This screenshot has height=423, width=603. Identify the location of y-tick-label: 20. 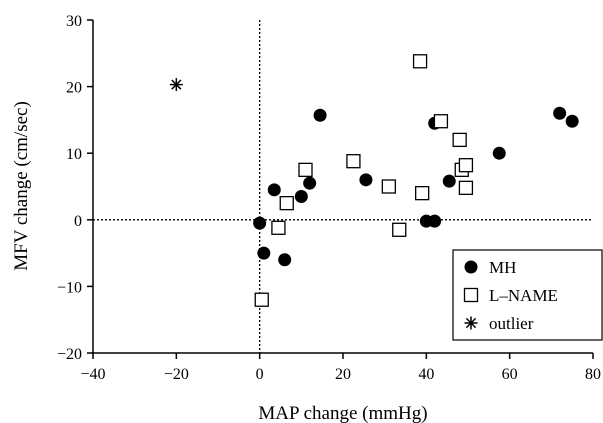
(74, 88).